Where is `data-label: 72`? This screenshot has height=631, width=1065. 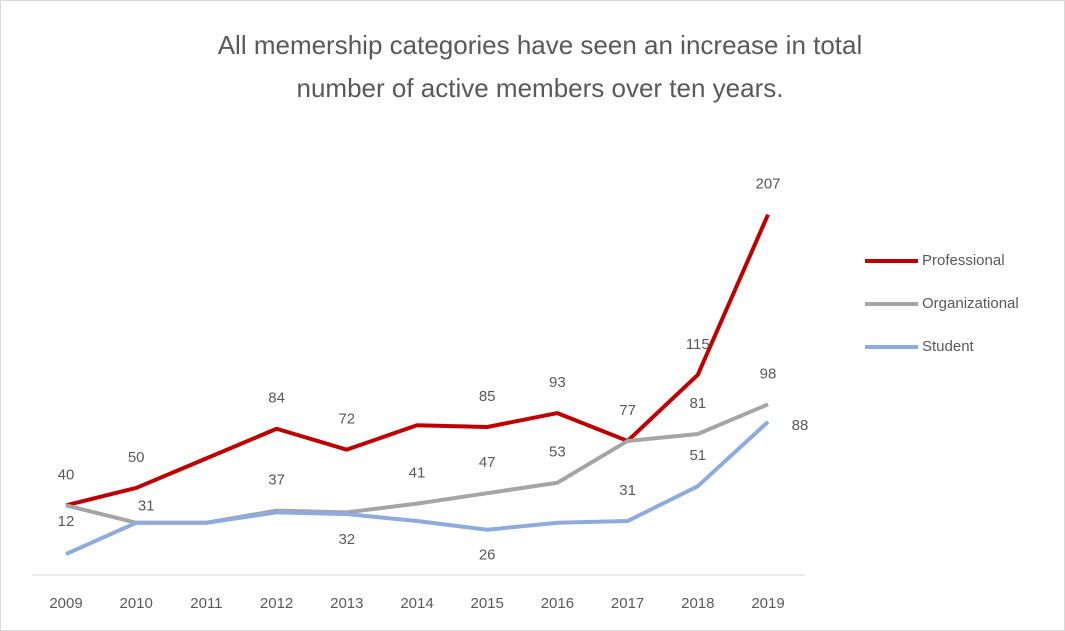 data-label: 72 is located at coordinates (346, 419).